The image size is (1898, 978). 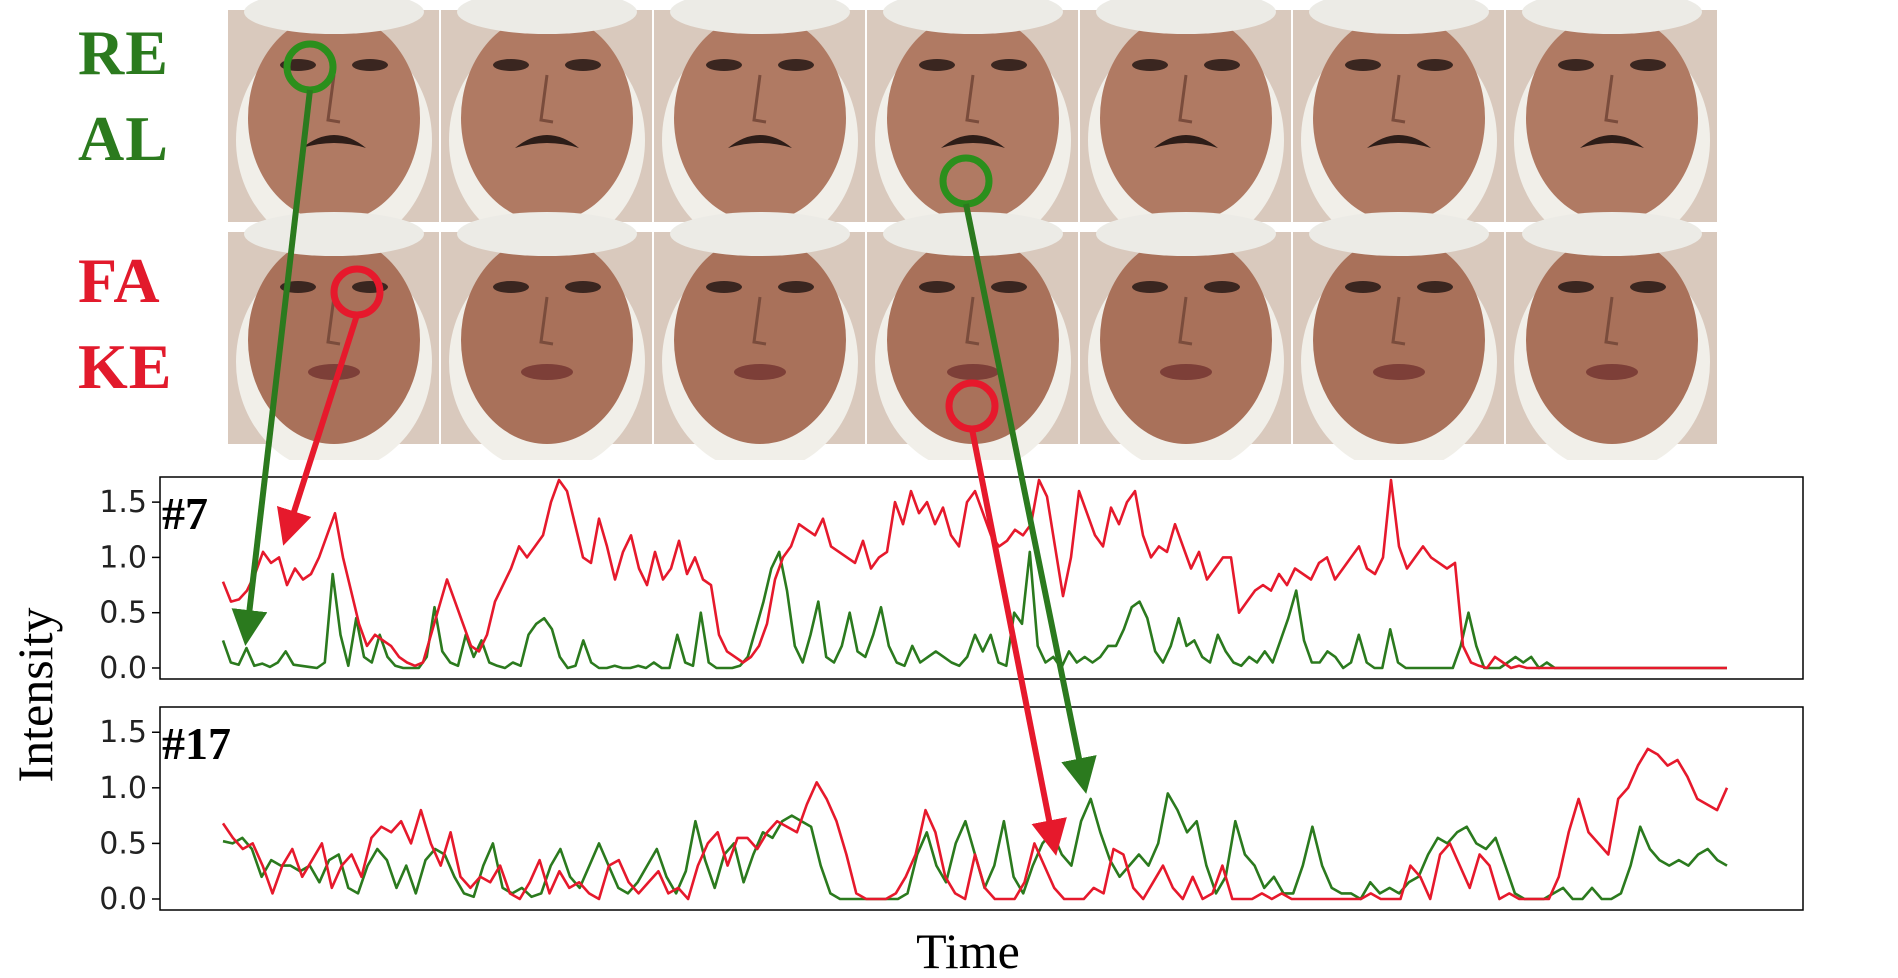 I want to click on panel-label: #17, so click(x=196, y=743).